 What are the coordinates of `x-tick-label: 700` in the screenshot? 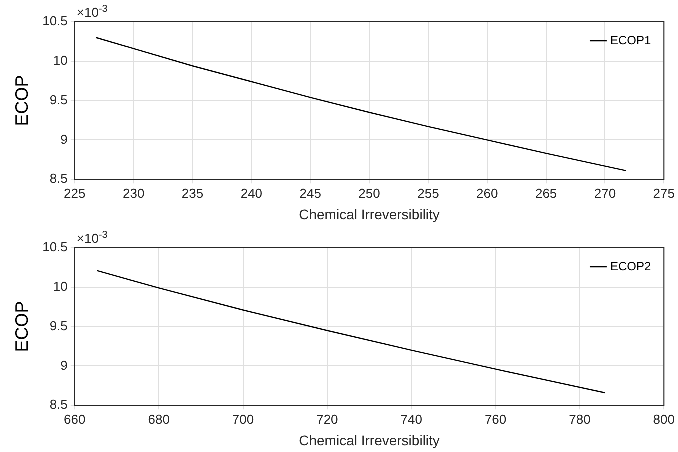 It's located at (243, 419).